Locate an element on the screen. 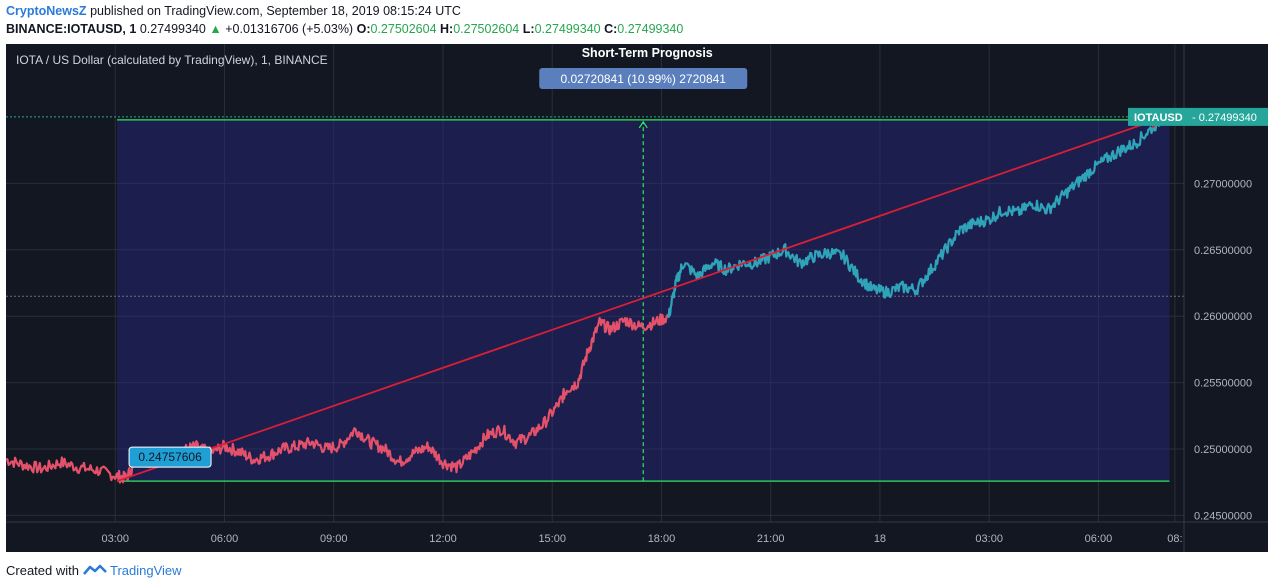 The height and width of the screenshot is (588, 1274). low-label: L: is located at coordinates (528, 29).